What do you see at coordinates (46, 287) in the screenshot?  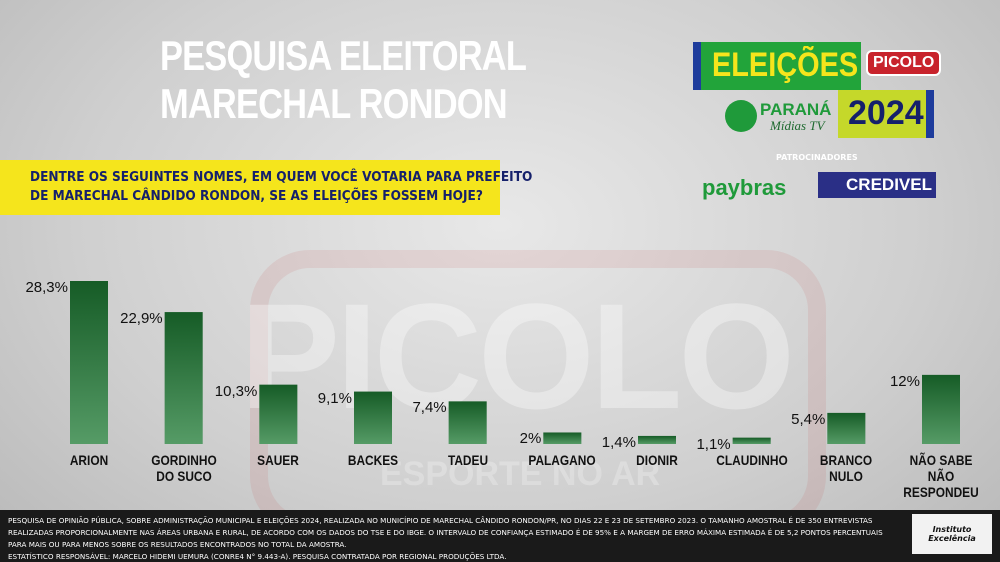 I see `value-label: 28,3%` at bounding box center [46, 287].